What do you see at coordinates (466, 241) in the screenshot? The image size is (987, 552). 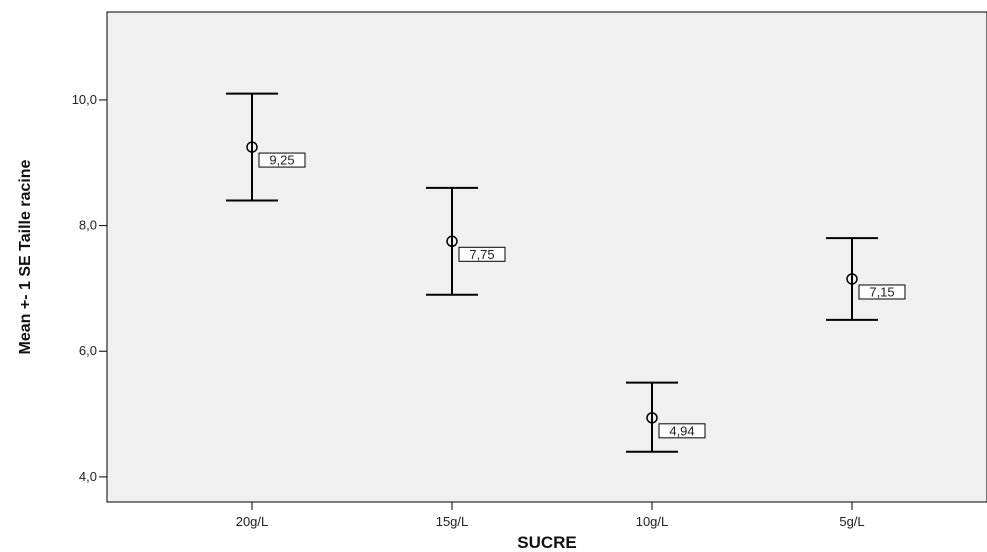 I see `error-bar-group: 7,75` at bounding box center [466, 241].